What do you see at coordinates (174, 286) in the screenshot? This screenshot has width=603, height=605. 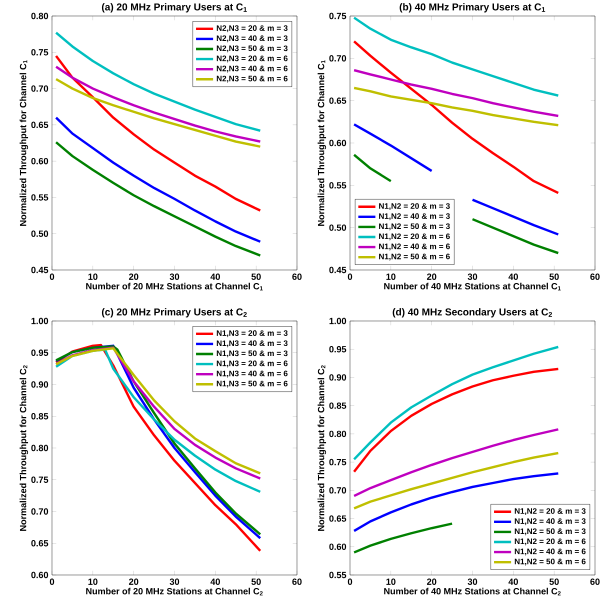 I see `x-axis-title: Number of 20 MHz Stations at Channel C$_{1}$` at bounding box center [174, 286].